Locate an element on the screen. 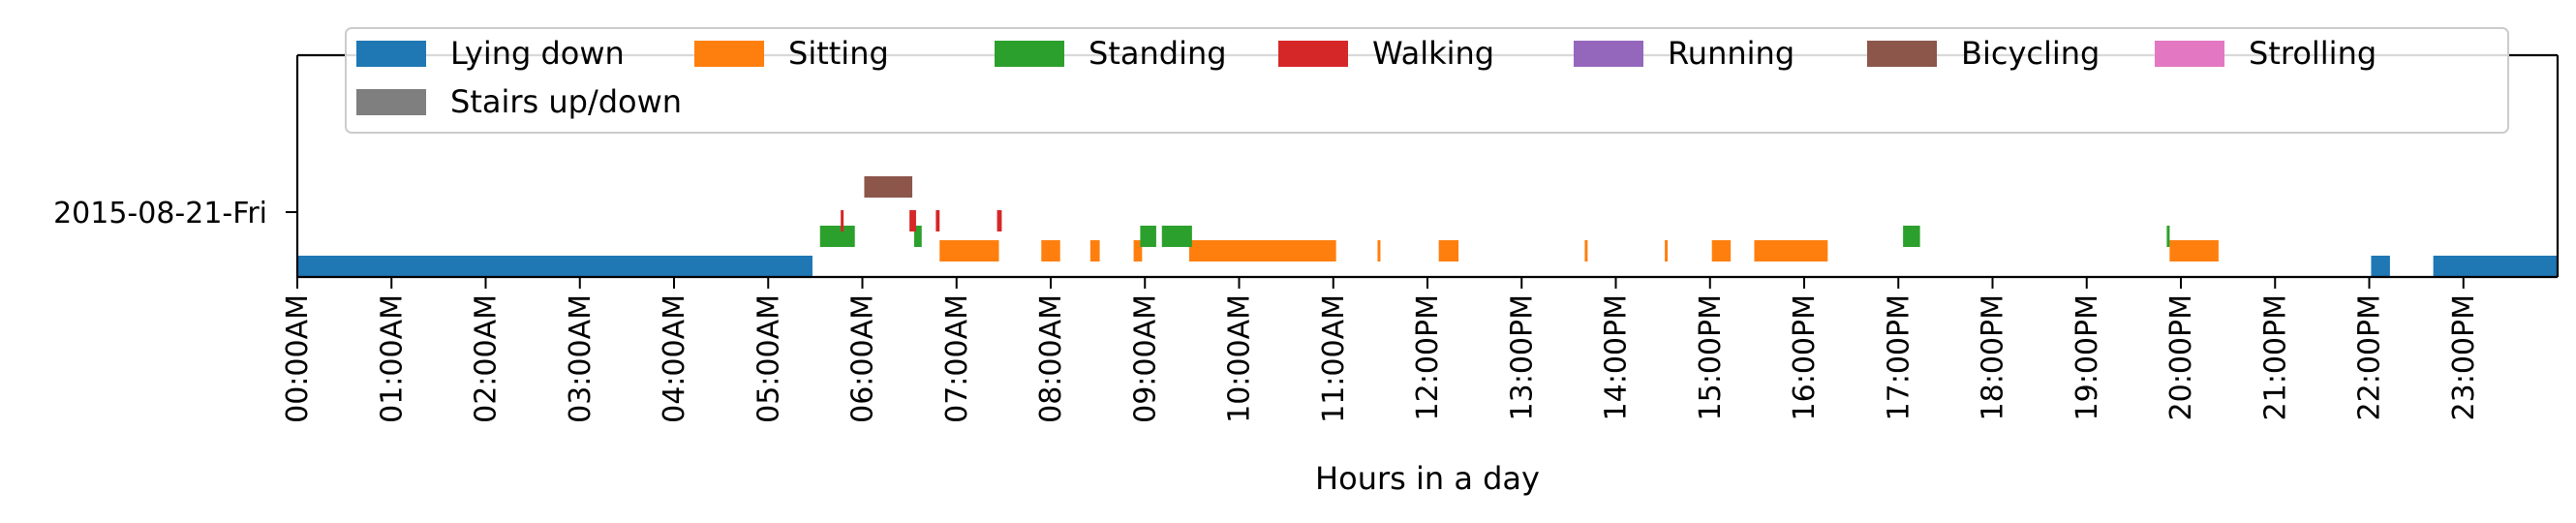  bar-bicycling is located at coordinates (888, 187).